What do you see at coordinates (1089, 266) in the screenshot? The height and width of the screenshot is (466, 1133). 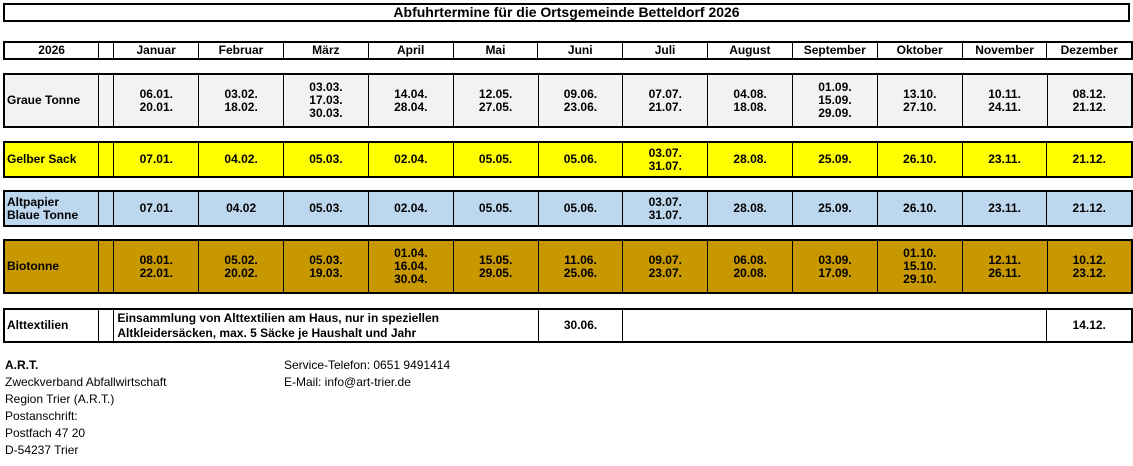 I see `date-cell: 10.12. 23.12.` at bounding box center [1089, 266].